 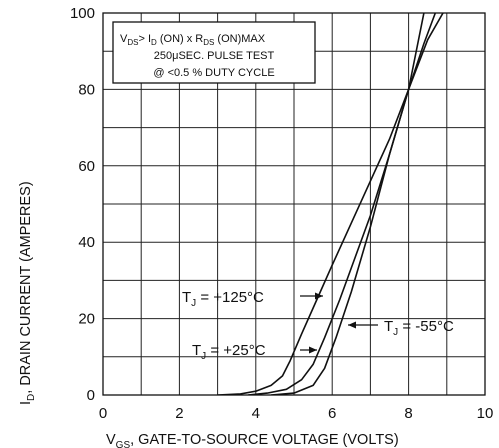 What do you see at coordinates (86, 89) in the screenshot?
I see `y-tick-label: 80` at bounding box center [86, 89].